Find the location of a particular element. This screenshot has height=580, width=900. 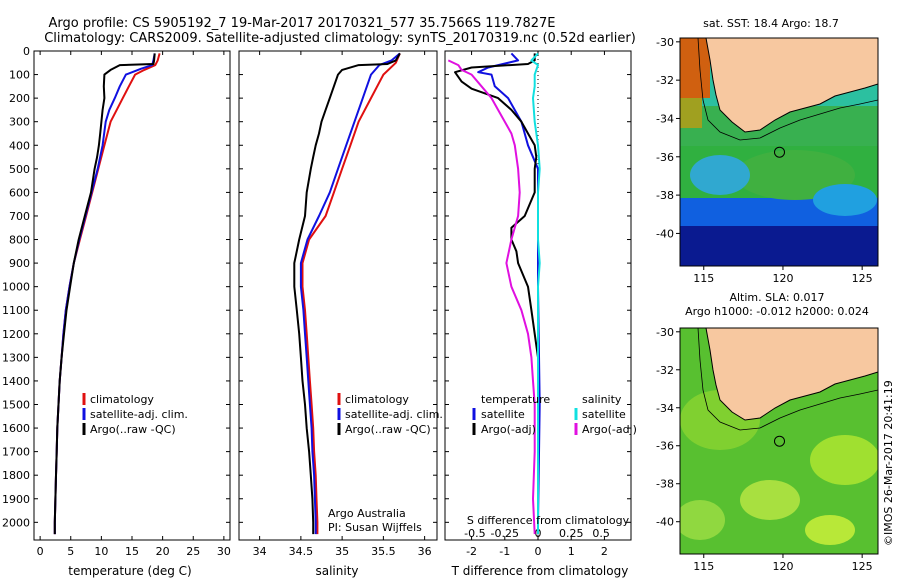

lon-tick-label: 120 is located at coordinates (782, 278).